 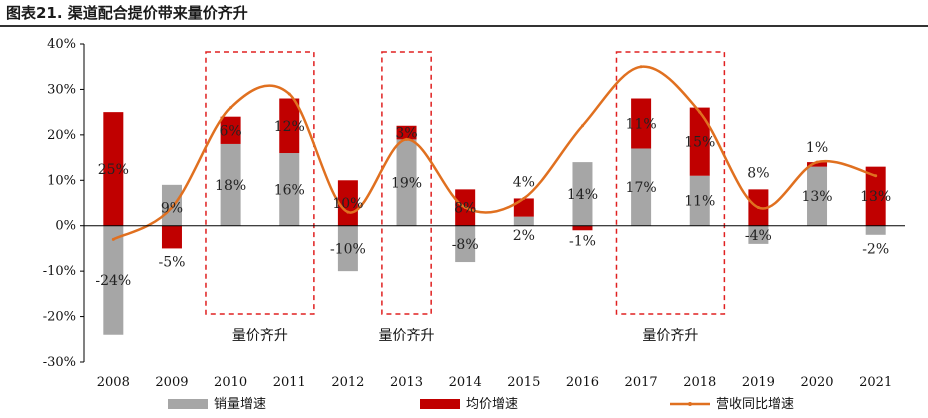 What do you see at coordinates (875, 382) in the screenshot?
I see `x-tick-label: 2021` at bounding box center [875, 382].